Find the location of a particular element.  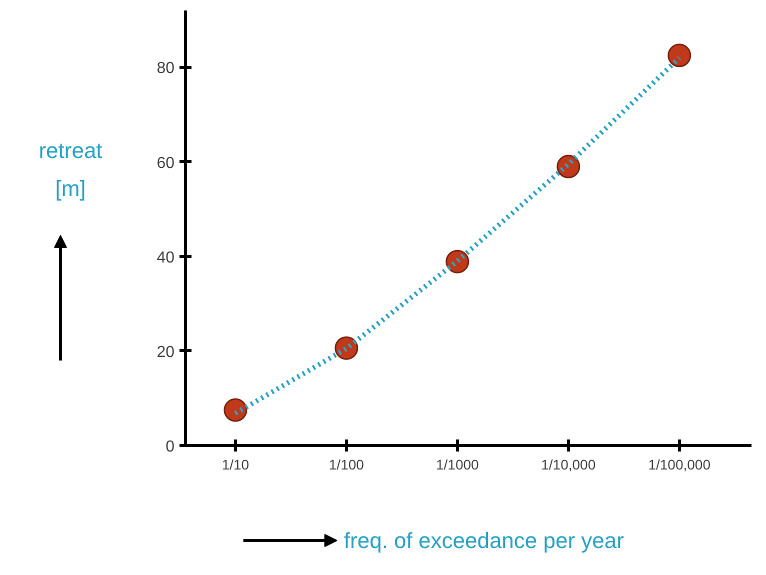

x-axis-title: freq. of exceedance per year is located at coordinates (484, 540).